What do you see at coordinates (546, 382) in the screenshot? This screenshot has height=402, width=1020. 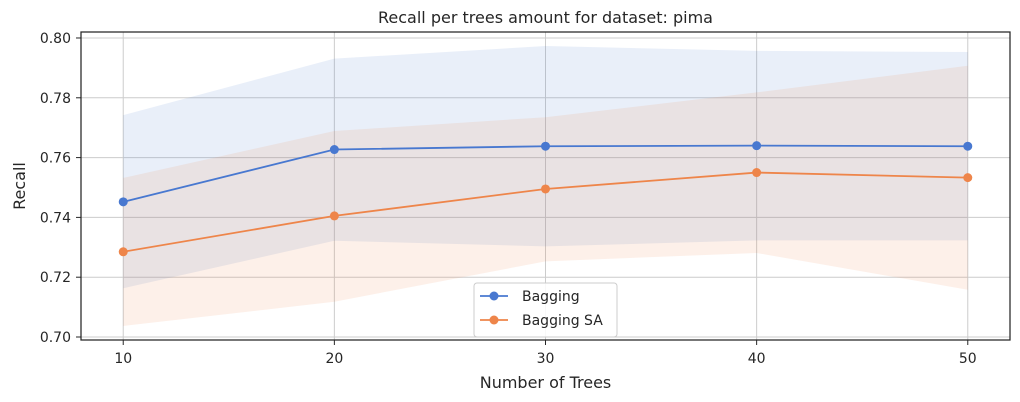 I see `x-axis-title: Number of Trees` at bounding box center [546, 382].